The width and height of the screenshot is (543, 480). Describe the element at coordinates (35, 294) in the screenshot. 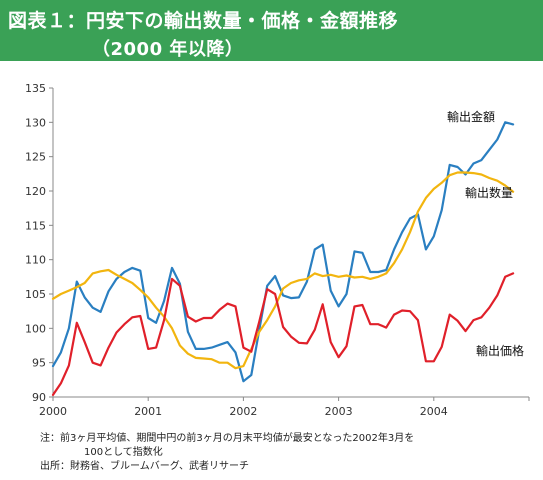

I see `y-tick-label: 105` at that location.